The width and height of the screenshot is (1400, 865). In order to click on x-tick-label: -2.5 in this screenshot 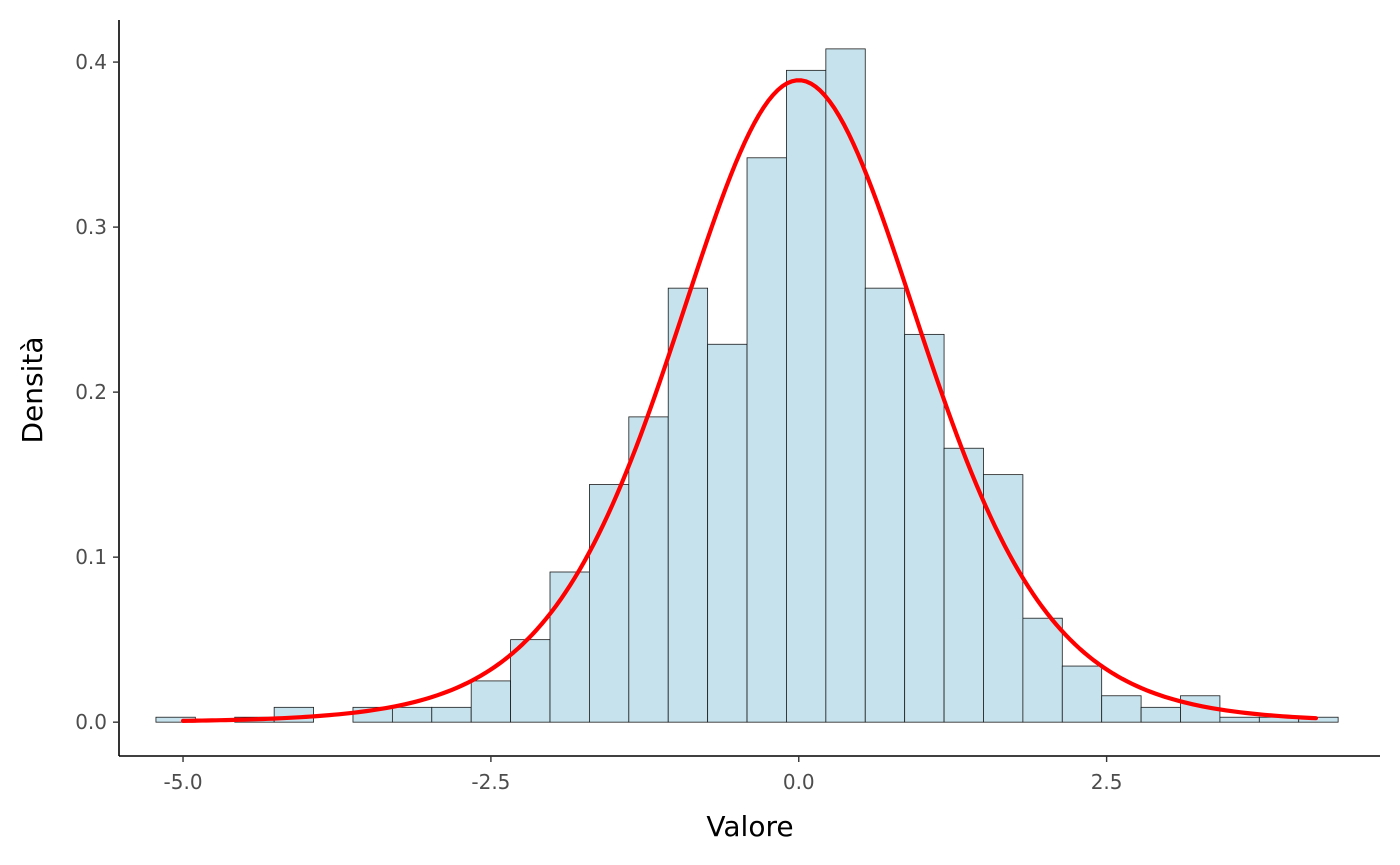, I will do `click(490, 782)`.